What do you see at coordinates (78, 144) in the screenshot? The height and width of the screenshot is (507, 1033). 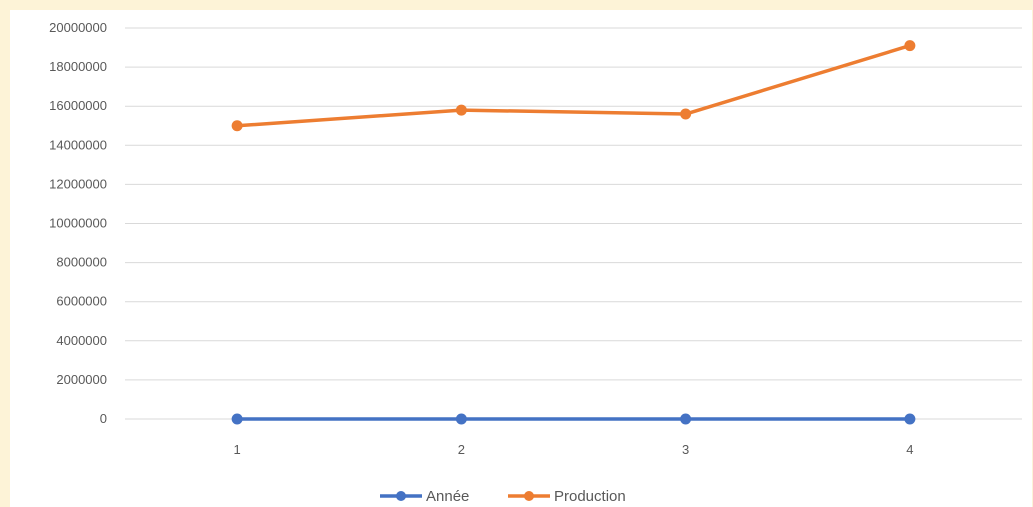 I see `y-tick-label: 14000000` at bounding box center [78, 144].